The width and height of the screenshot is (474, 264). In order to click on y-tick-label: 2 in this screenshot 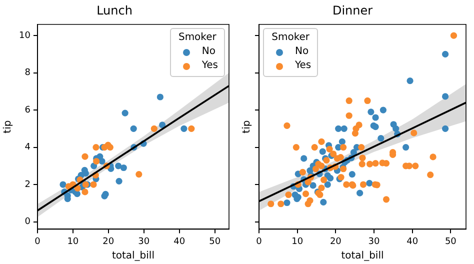, I will do `click(27, 185)`.